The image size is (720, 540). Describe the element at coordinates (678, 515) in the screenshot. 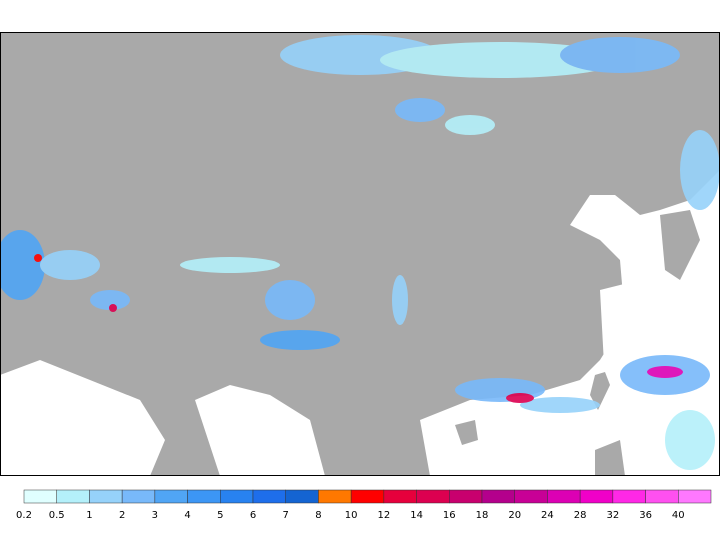

I see `legend-label: 40` at that location.